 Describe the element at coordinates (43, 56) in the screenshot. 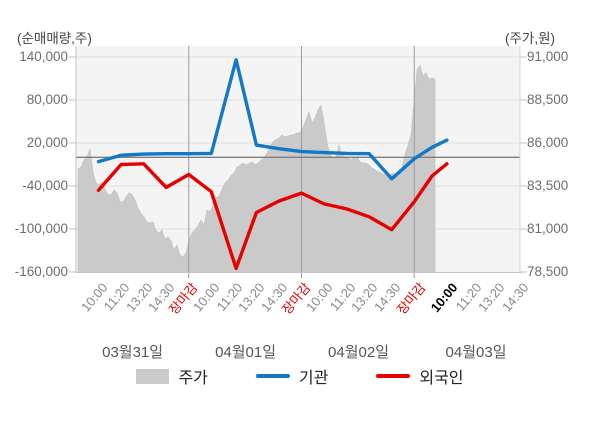

I see `y-axis-label-left: 140,000` at that location.